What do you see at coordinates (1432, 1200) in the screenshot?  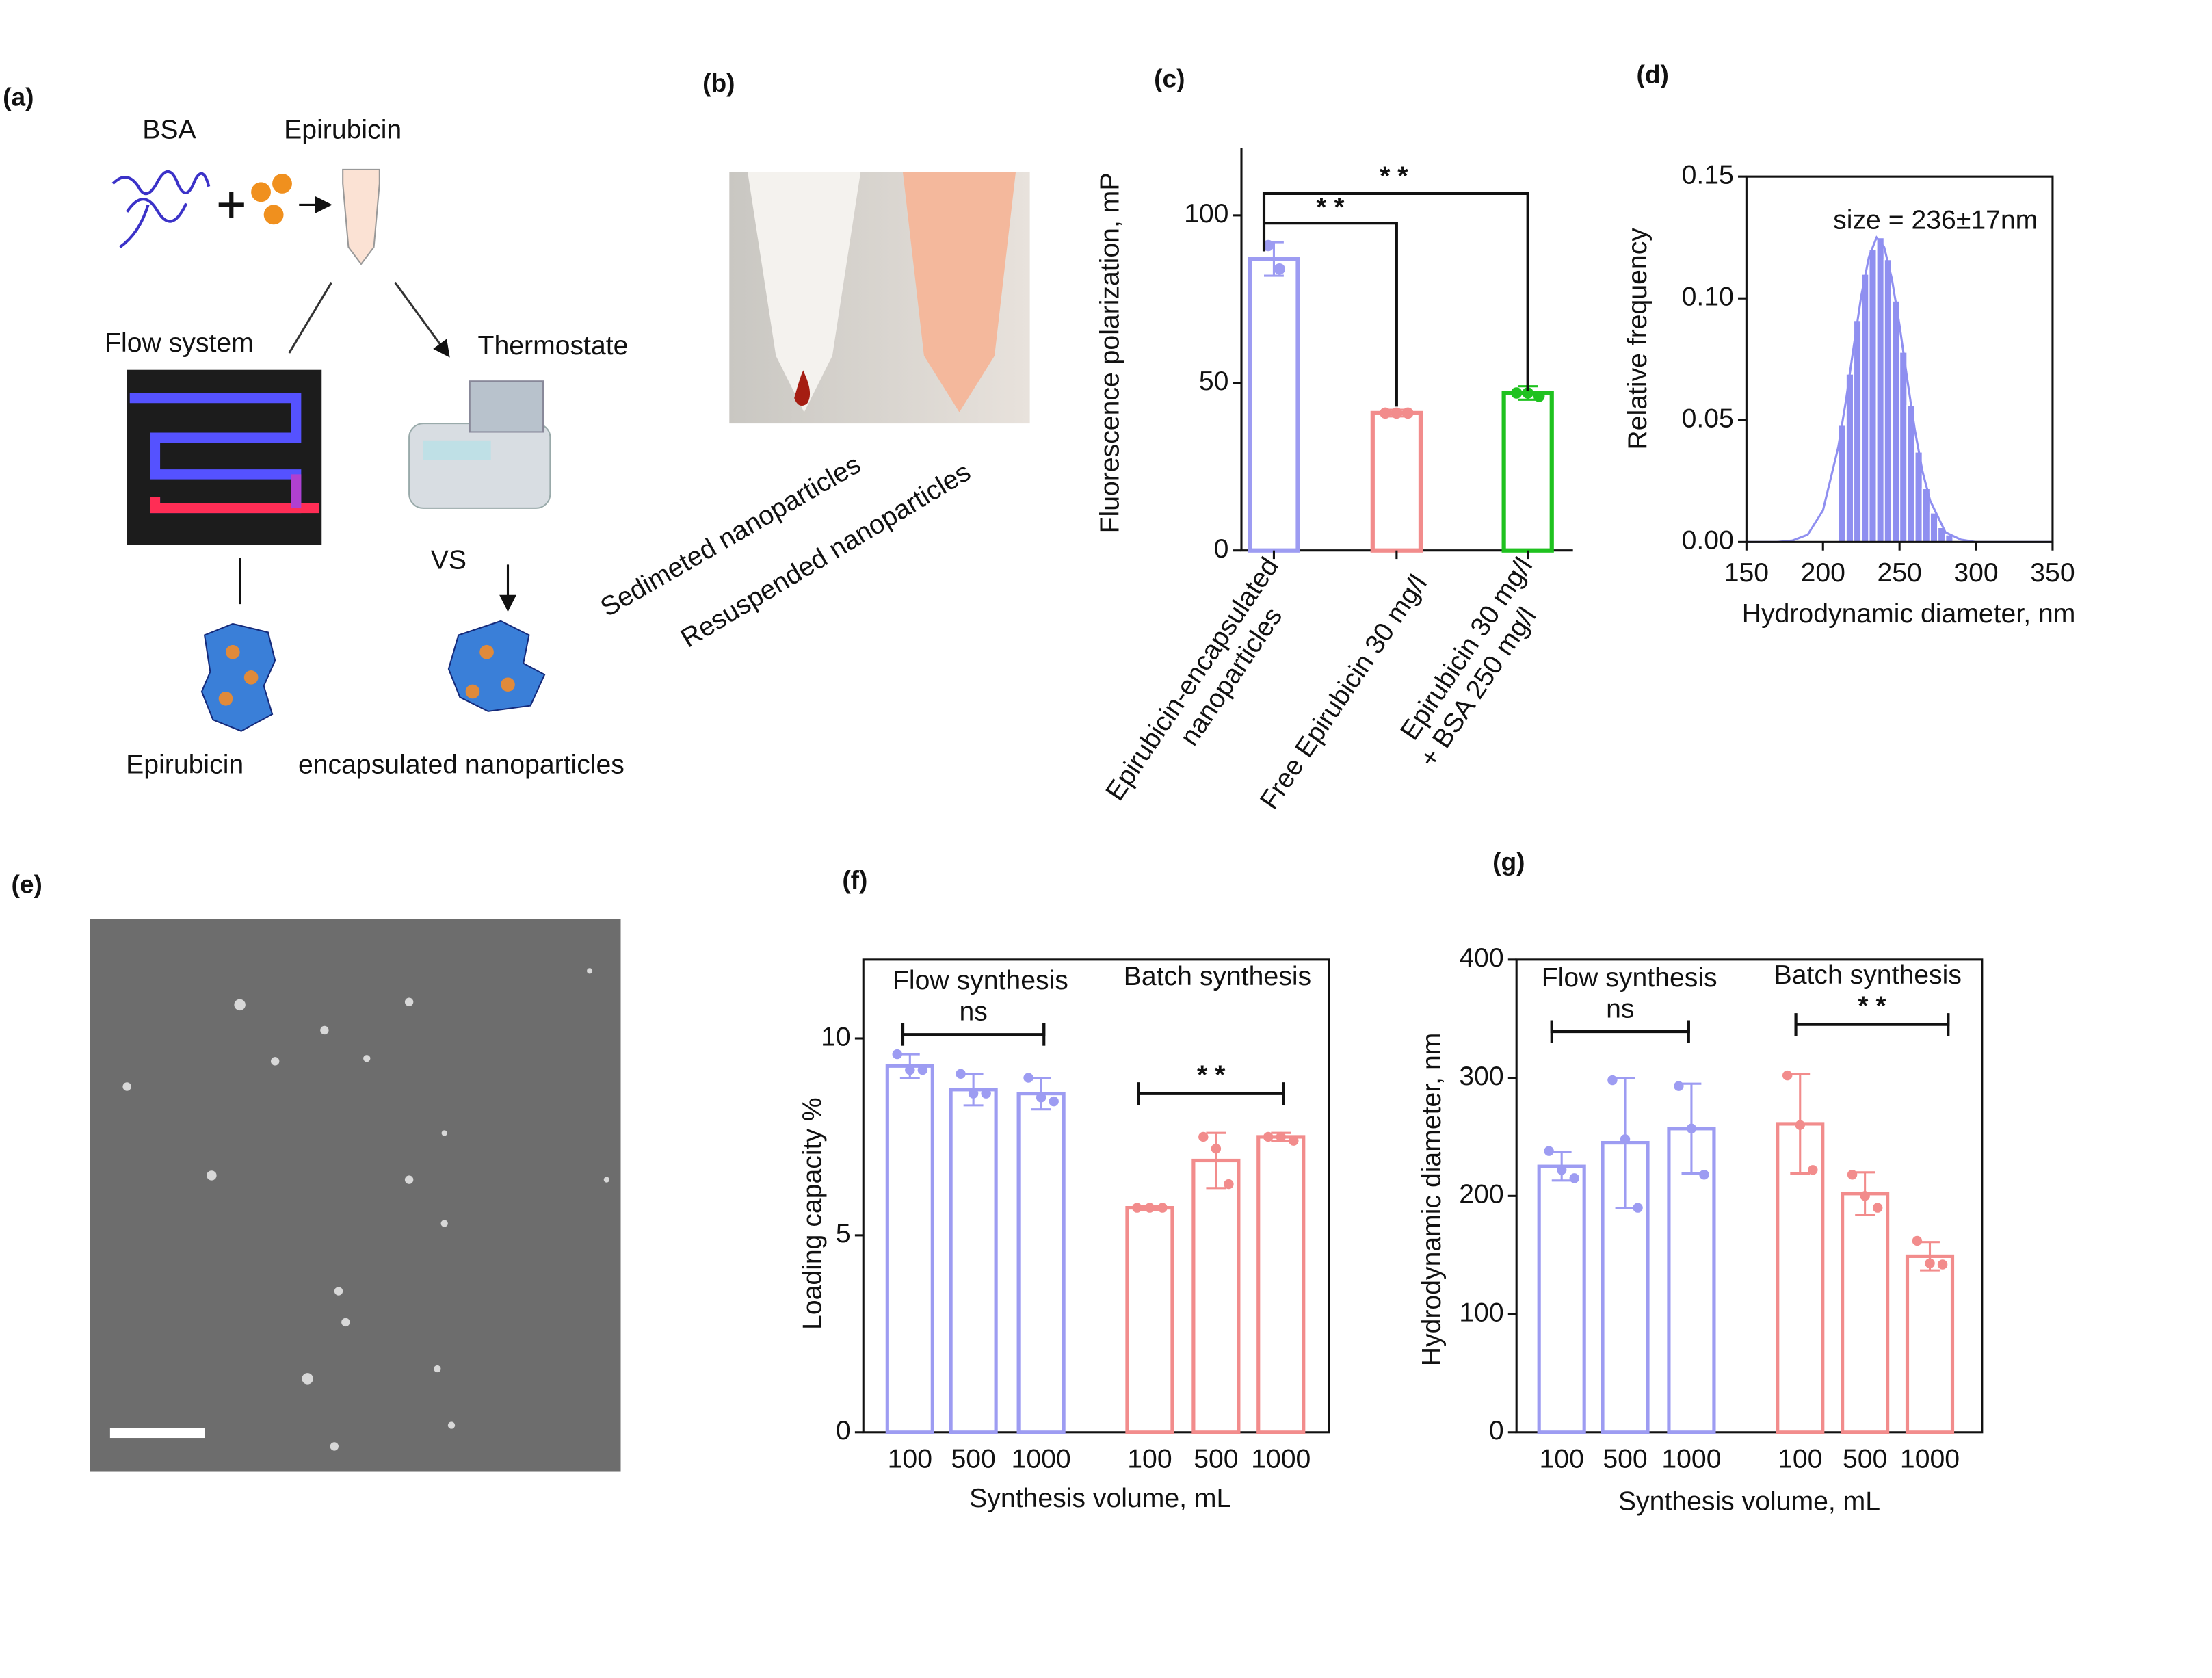 I see `y-axis-label: Hydrodynamic diameter, nm` at bounding box center [1432, 1200].